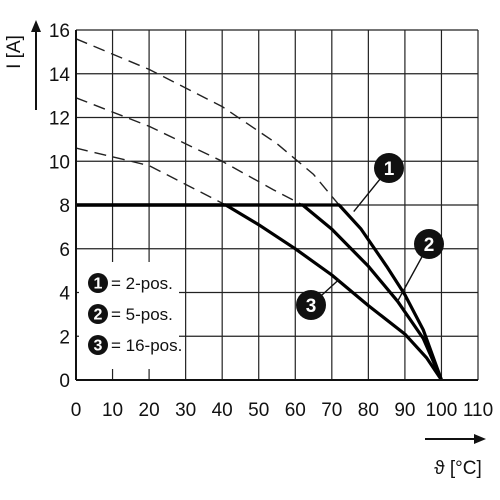  I want to click on x-axis-label: ϑ [°C], so click(458, 468).